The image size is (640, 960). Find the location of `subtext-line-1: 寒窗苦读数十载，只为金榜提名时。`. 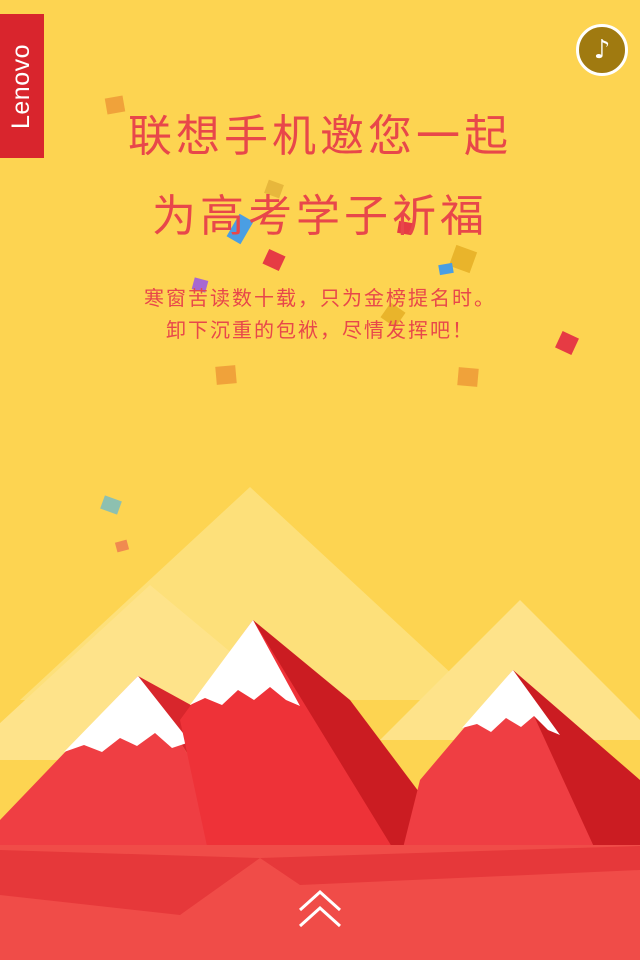

subtext-line-1: 寒窗苦读数十载，只为金榜提名时。 is located at coordinates (320, 298).